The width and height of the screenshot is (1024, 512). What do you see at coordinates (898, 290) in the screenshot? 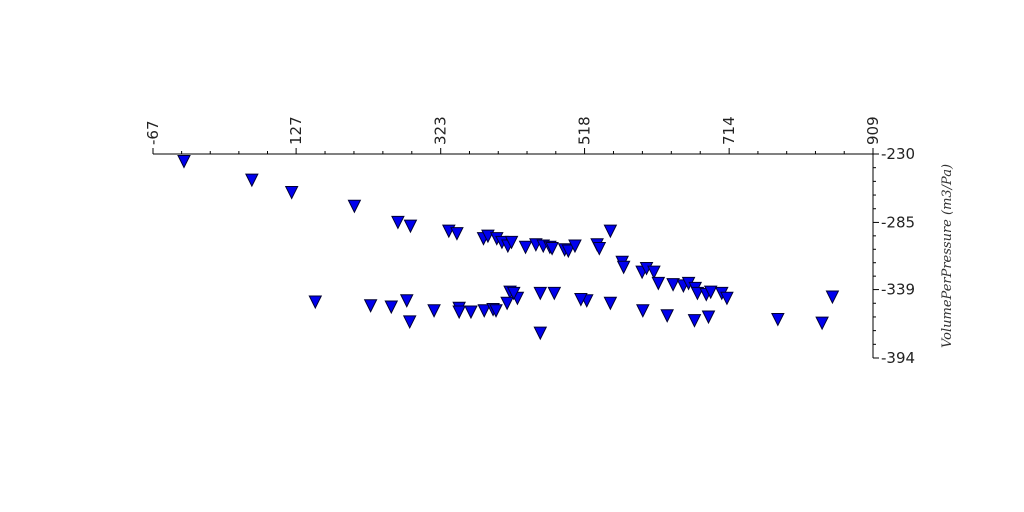
I see `y-tick-label: -339` at bounding box center [898, 290].